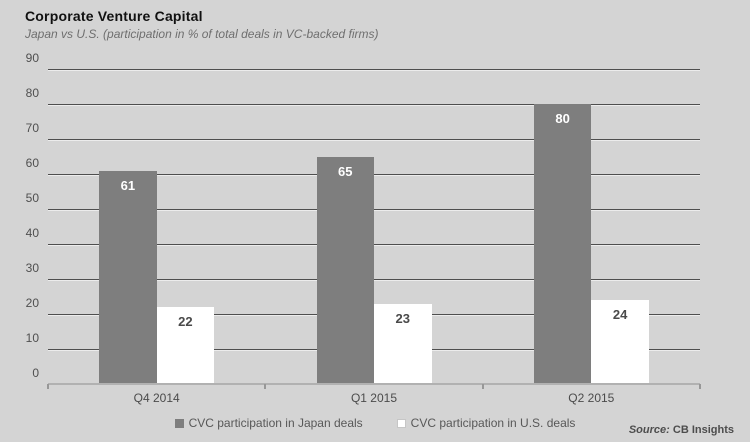 The height and width of the screenshot is (442, 750). I want to click on source-note: Source: CB Insights, so click(681, 430).